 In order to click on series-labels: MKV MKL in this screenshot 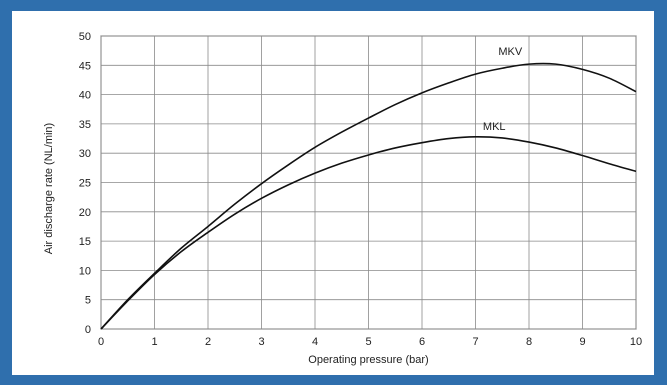, I will do `click(503, 89)`.